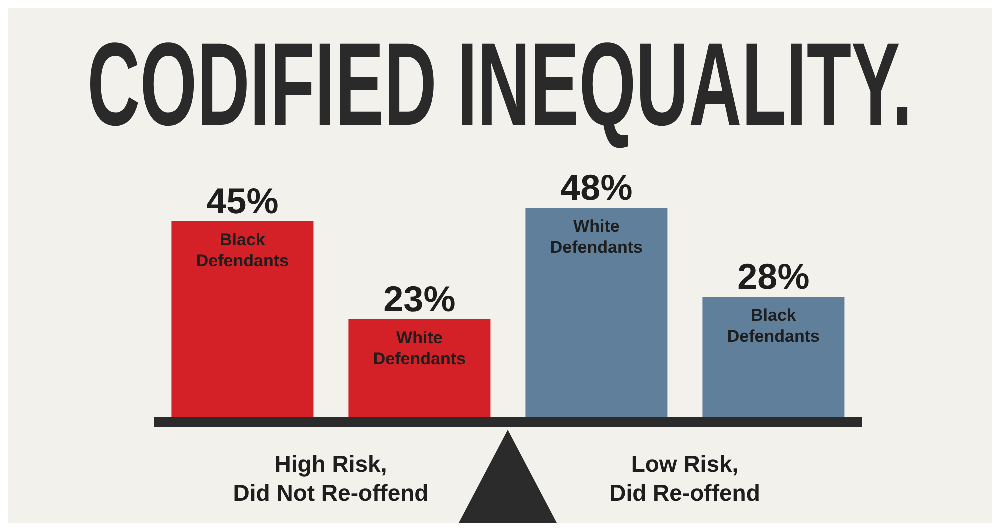 This screenshot has width=1000, height=531. Describe the element at coordinates (242, 201) in the screenshot. I see `data-label: 45%` at that location.